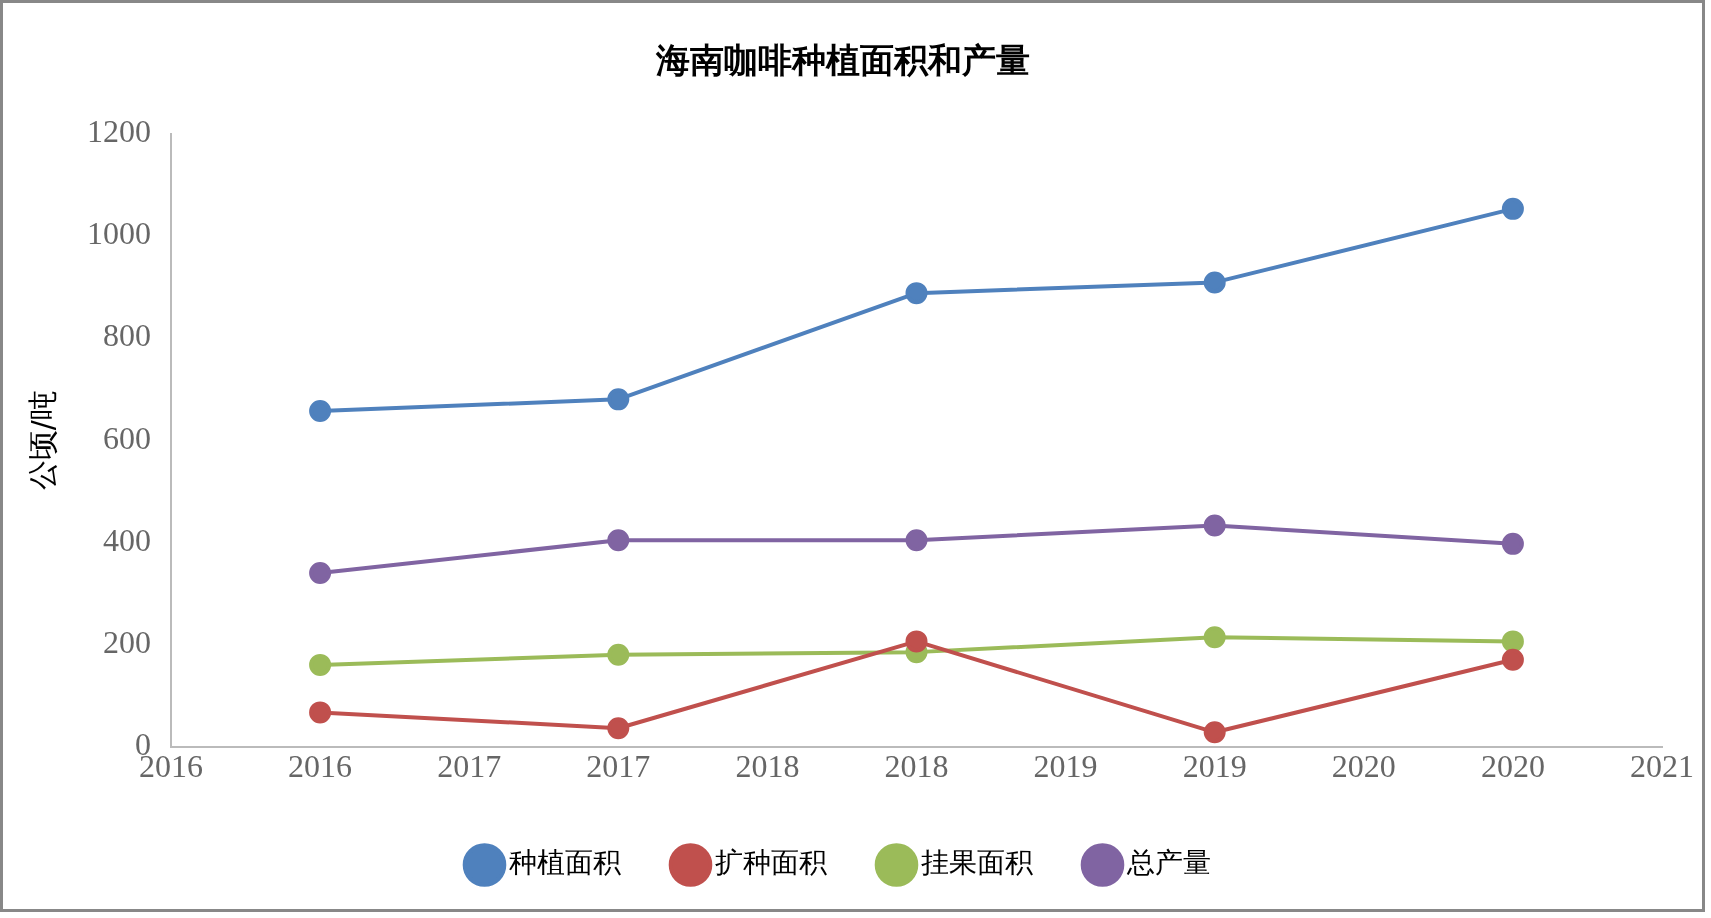 The image size is (1711, 918). Describe the element at coordinates (842, 60) in the screenshot. I see `chart-title: 海南咖啡种植面积和产量` at that location.